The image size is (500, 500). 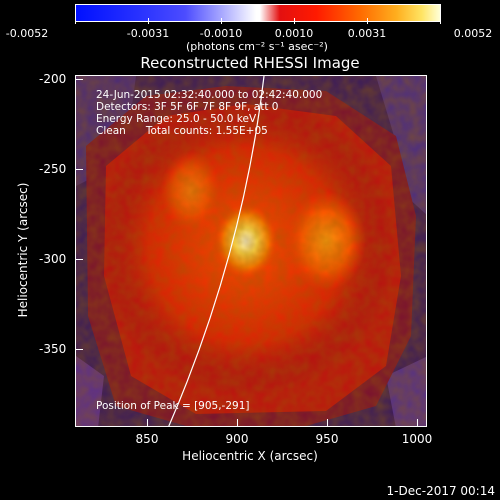 What do you see at coordinates (148, 33) in the screenshot?
I see `colorbar-tick-label: -0.0031` at bounding box center [148, 33].